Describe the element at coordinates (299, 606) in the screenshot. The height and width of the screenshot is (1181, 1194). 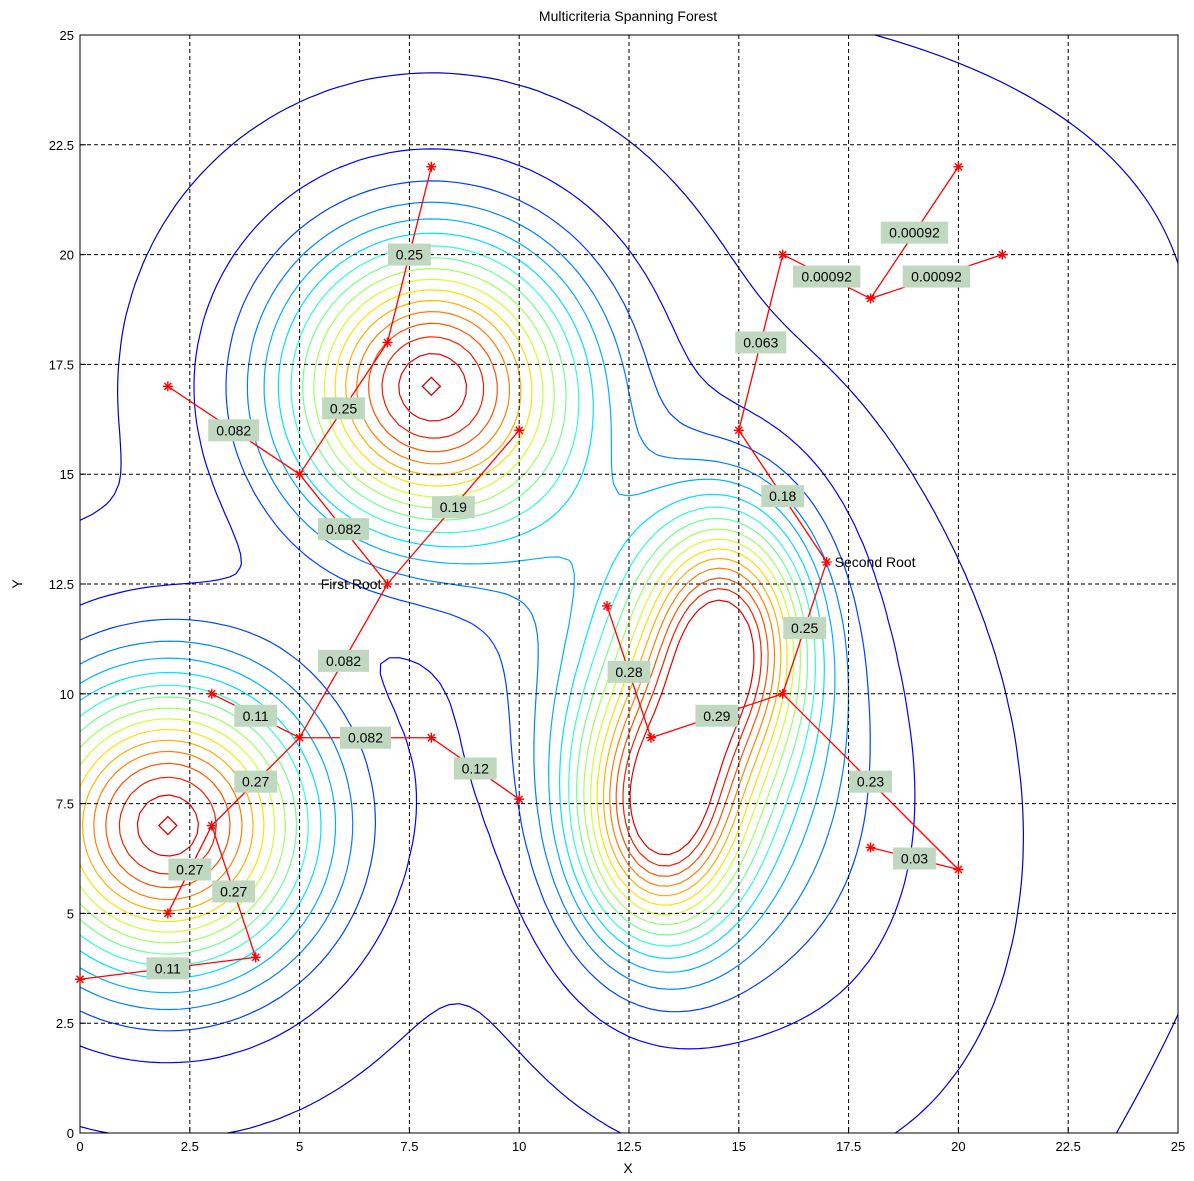
I see `peak-markers` at that location.